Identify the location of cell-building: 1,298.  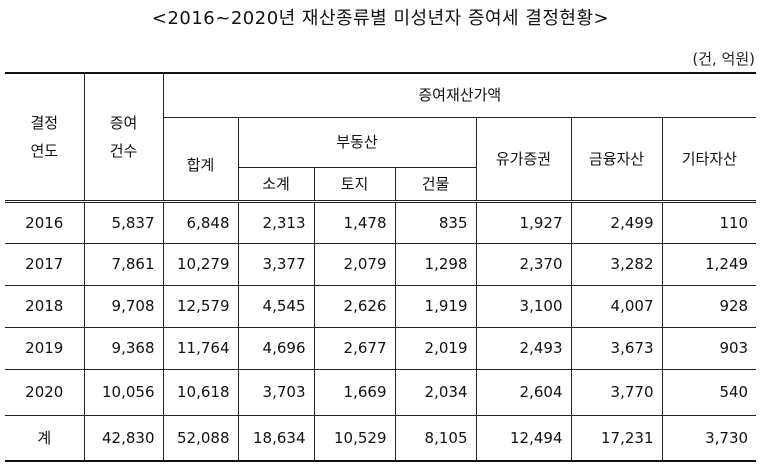
(435, 264).